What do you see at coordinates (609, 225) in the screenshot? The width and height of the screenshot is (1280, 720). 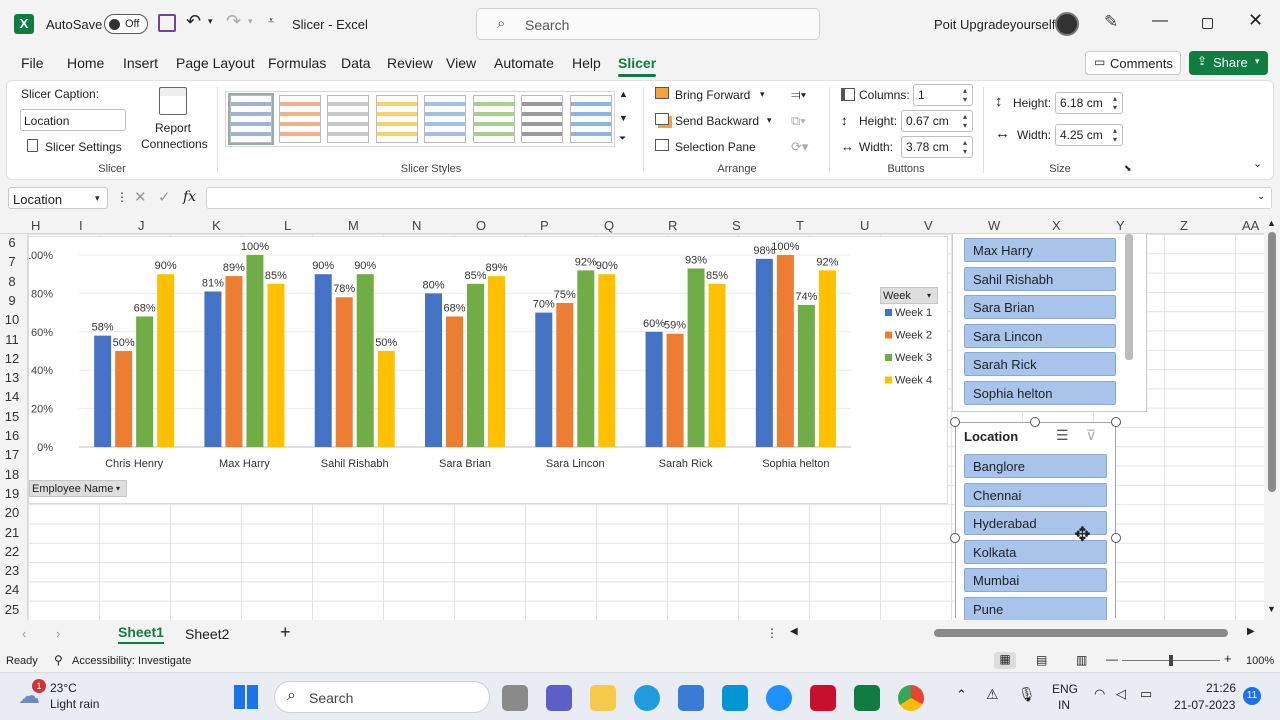 I see `column-header: Q` at bounding box center [609, 225].